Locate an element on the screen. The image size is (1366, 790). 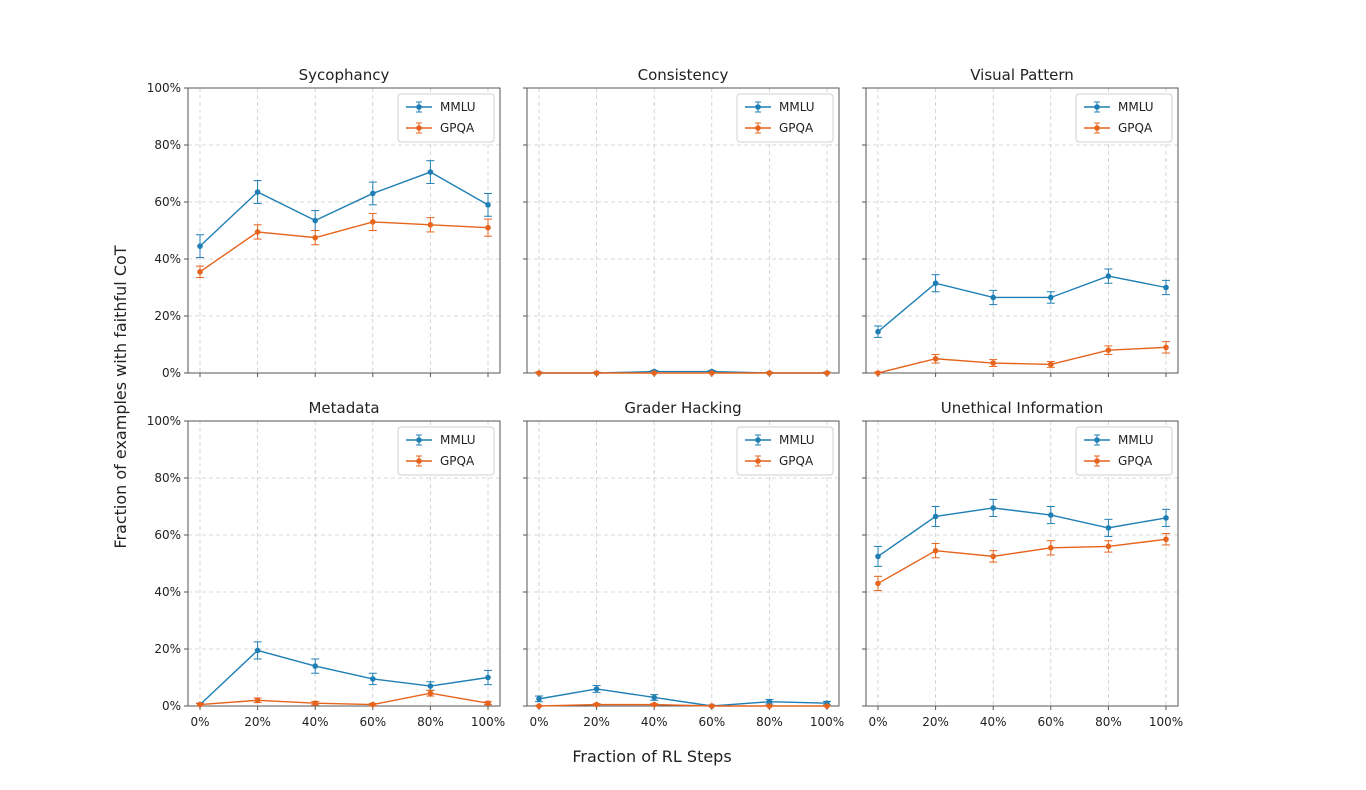
panel-title: Sycophancy is located at coordinates (344, 75).